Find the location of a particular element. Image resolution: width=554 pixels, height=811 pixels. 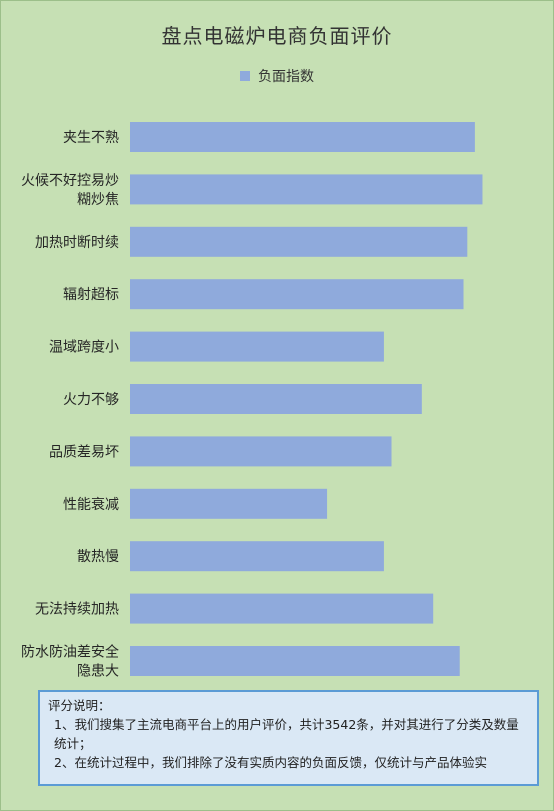

note-line-2: 2、在统计过程中，我们排除了没有实质内容的负面反馈，仅统计与产品体验实 is located at coordinates (270, 762).